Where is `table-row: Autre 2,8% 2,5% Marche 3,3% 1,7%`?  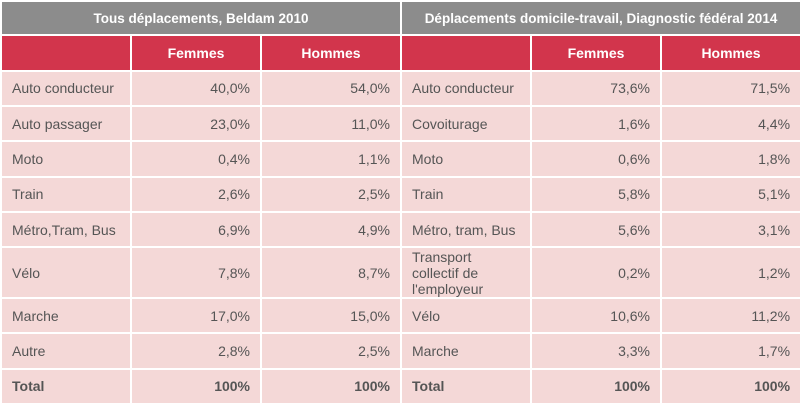
table-row: Autre 2,8% 2,5% Marche 3,3% 1,7% is located at coordinates (401, 351).